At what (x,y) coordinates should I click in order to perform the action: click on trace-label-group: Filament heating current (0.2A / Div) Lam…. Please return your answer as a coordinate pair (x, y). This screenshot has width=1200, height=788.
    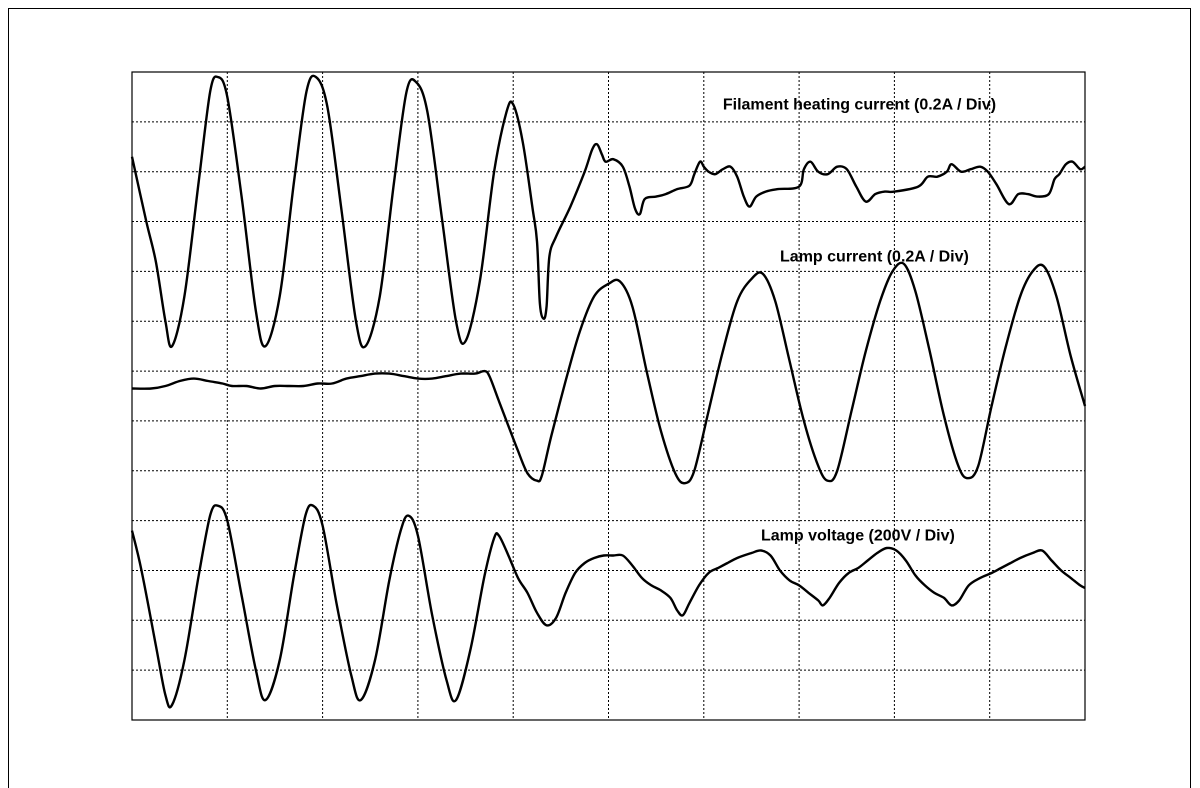
    Looking at the image, I should click on (859, 320).